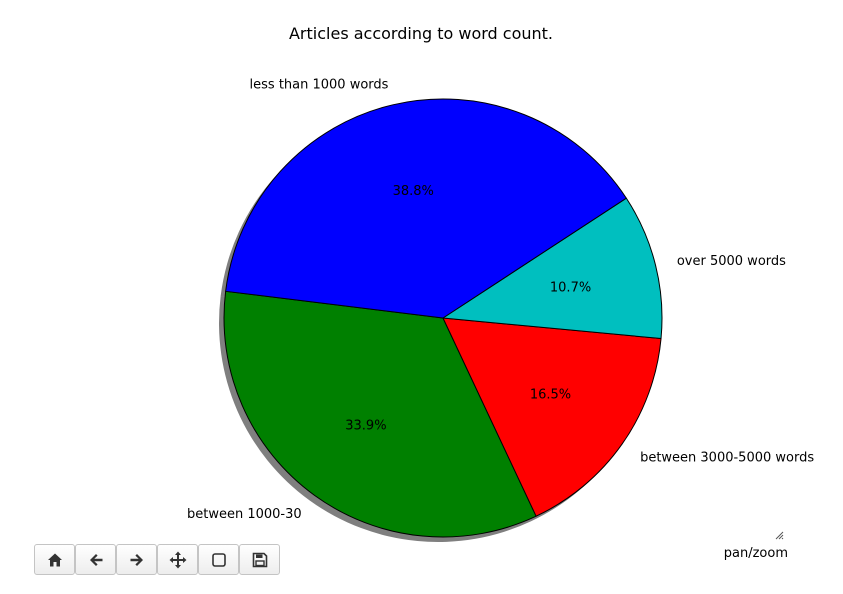 The image size is (843, 594). Describe the element at coordinates (244, 514) in the screenshot. I see `pie-category-label: between 1000-30` at that location.